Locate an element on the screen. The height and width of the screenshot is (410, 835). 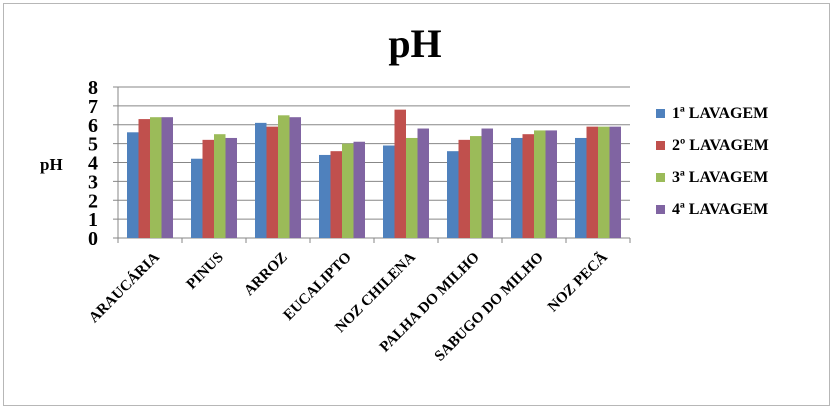
y-tick-label: 8 is located at coordinates (93, 88).